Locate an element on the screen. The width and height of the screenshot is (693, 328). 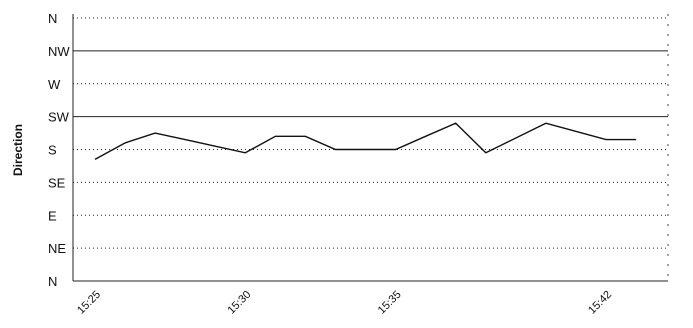
y-tick-label-5: SW is located at coordinates (59, 117).